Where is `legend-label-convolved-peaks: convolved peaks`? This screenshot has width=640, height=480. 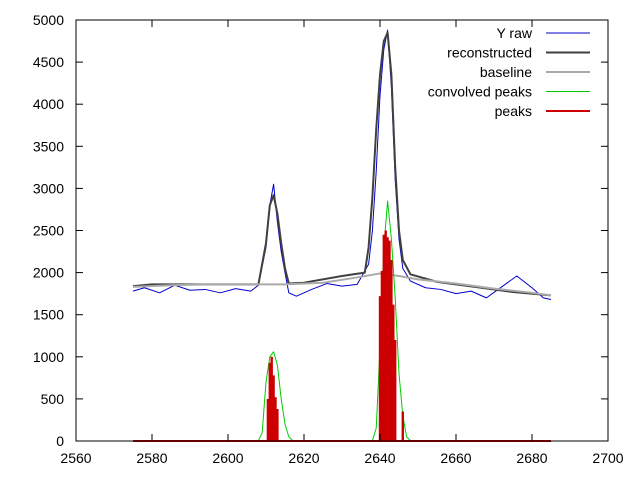
legend-label-convolved-peaks: convolved peaks is located at coordinates (480, 92).